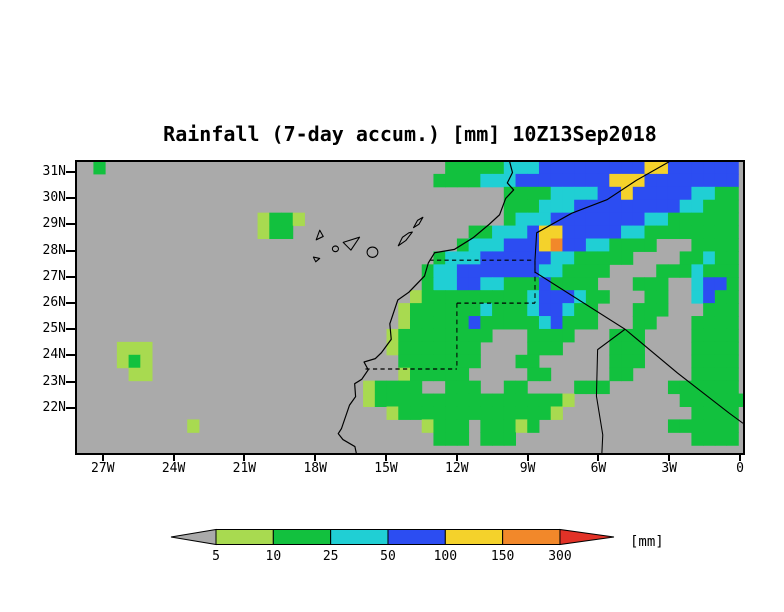  I want to click on colorbar: 5 10 25 50 100 150 300, so click(400, 550).